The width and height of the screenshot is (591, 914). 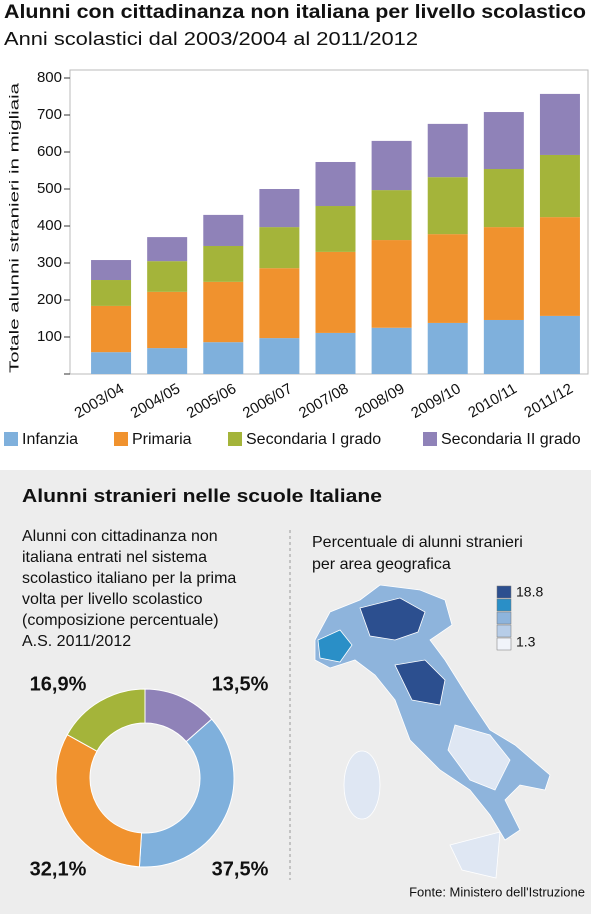 I want to click on map-legend-min: 1.3, so click(x=526, y=642).